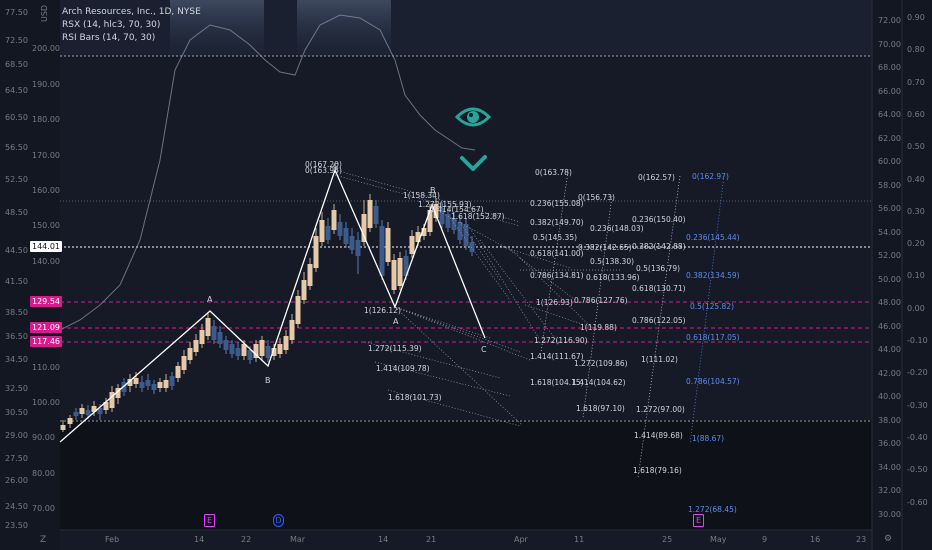 The height and width of the screenshot is (550, 932). What do you see at coordinates (889, 185) in the screenshot?
I see `right-axis-tick: 58.00` at bounding box center [889, 185].